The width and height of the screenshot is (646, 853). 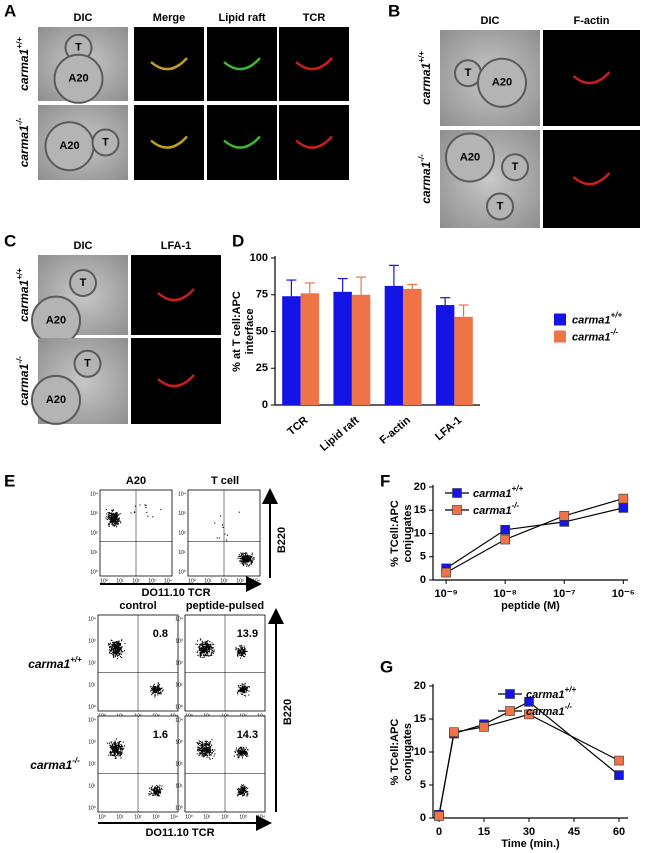 What do you see at coordinates (530, 844) in the screenshot?
I see `x-axis-label: Time (min.)` at bounding box center [530, 844].